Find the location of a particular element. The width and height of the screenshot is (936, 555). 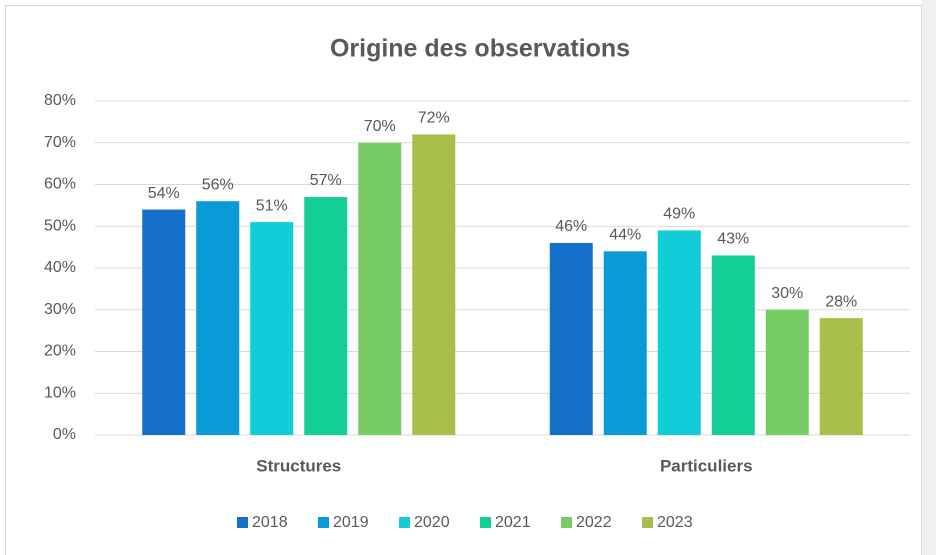

x-tick-label: Particuliers is located at coordinates (706, 465).